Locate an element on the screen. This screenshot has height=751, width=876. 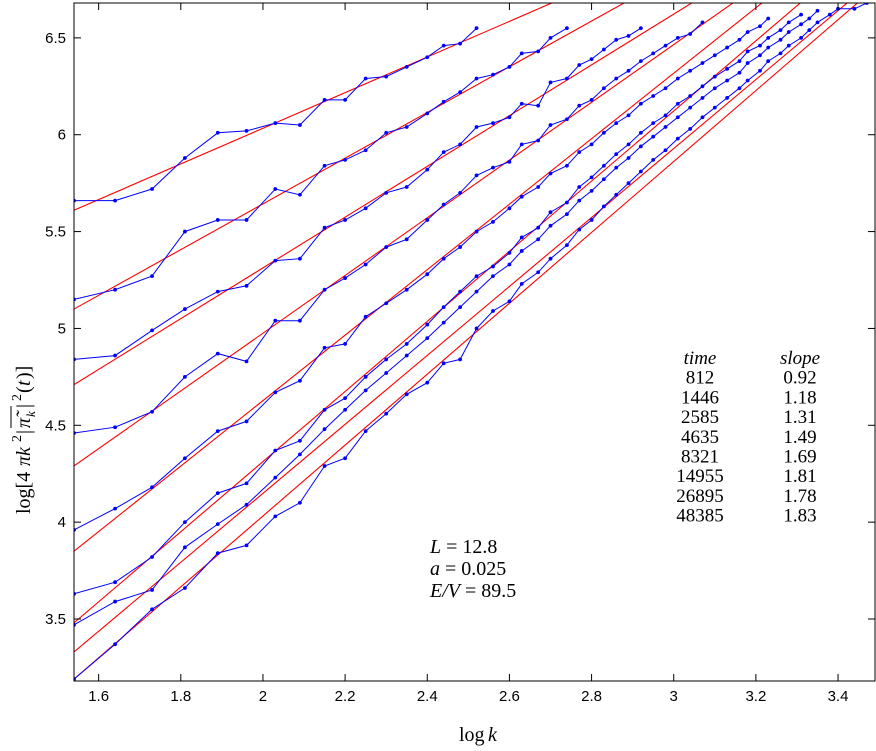
x-tick-label: 2.4 is located at coordinates (427, 696).